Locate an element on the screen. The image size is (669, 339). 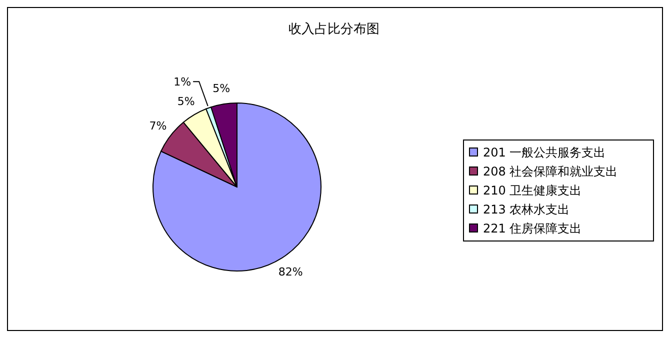
data-label: 82% is located at coordinates (290, 271).